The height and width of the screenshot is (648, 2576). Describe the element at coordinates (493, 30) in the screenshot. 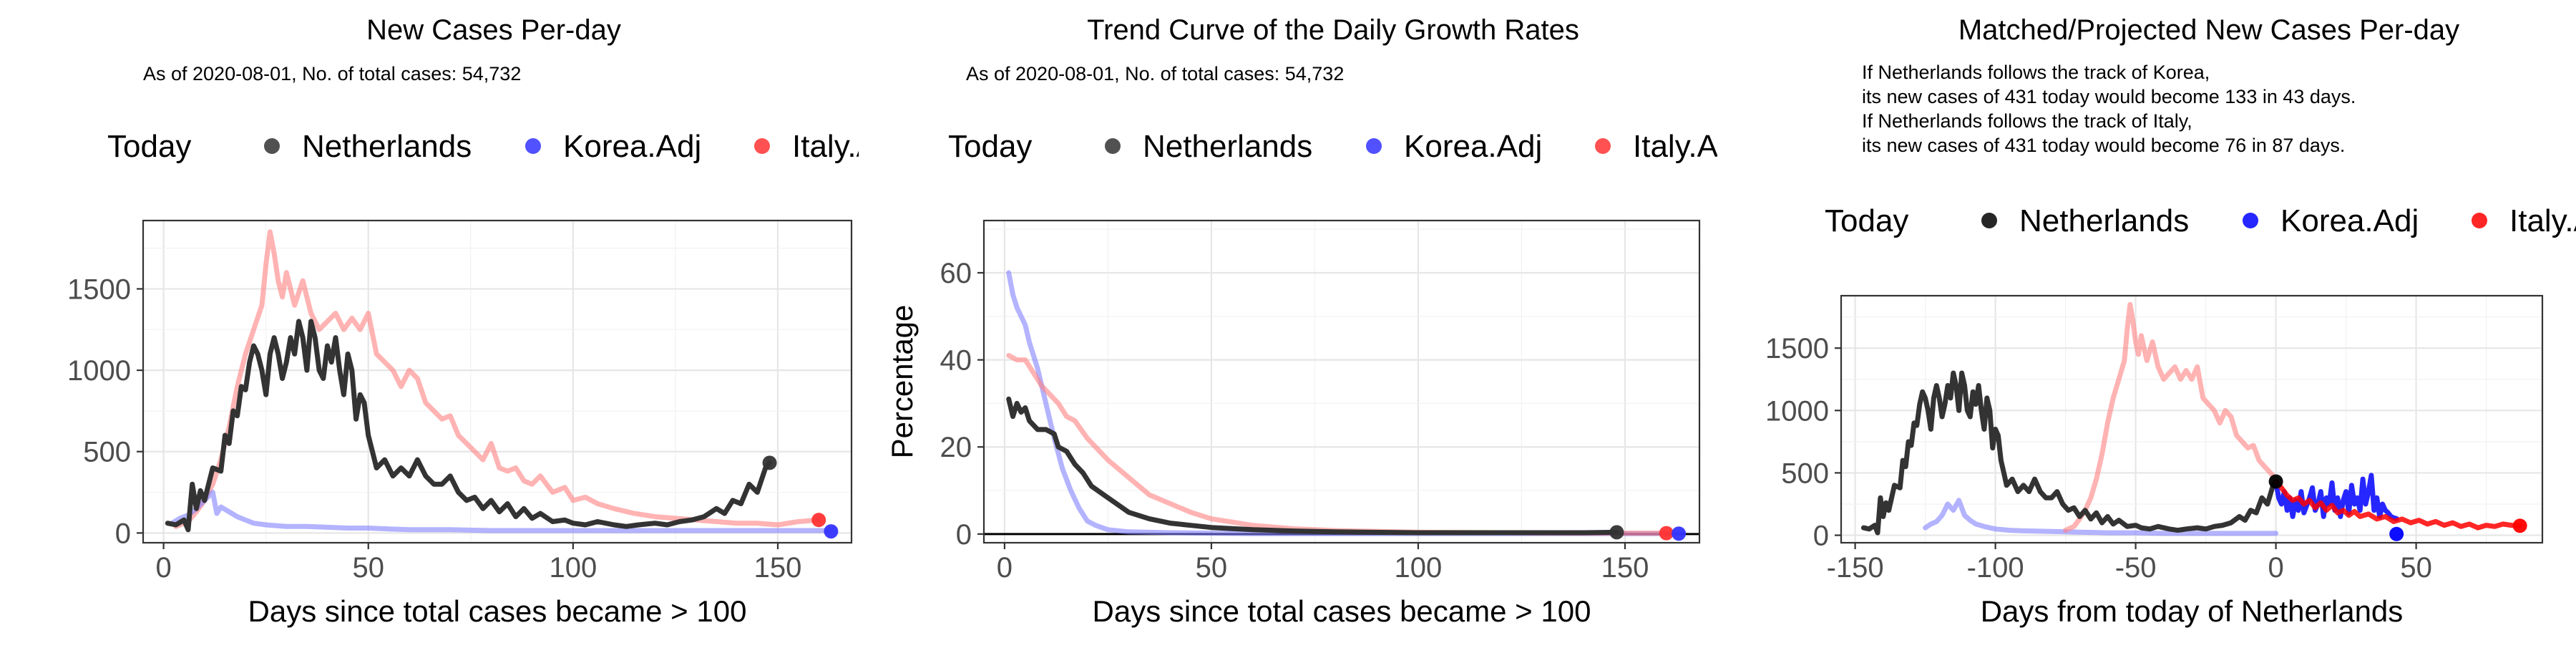

I see `chart-title: New Cases Per-day` at that location.